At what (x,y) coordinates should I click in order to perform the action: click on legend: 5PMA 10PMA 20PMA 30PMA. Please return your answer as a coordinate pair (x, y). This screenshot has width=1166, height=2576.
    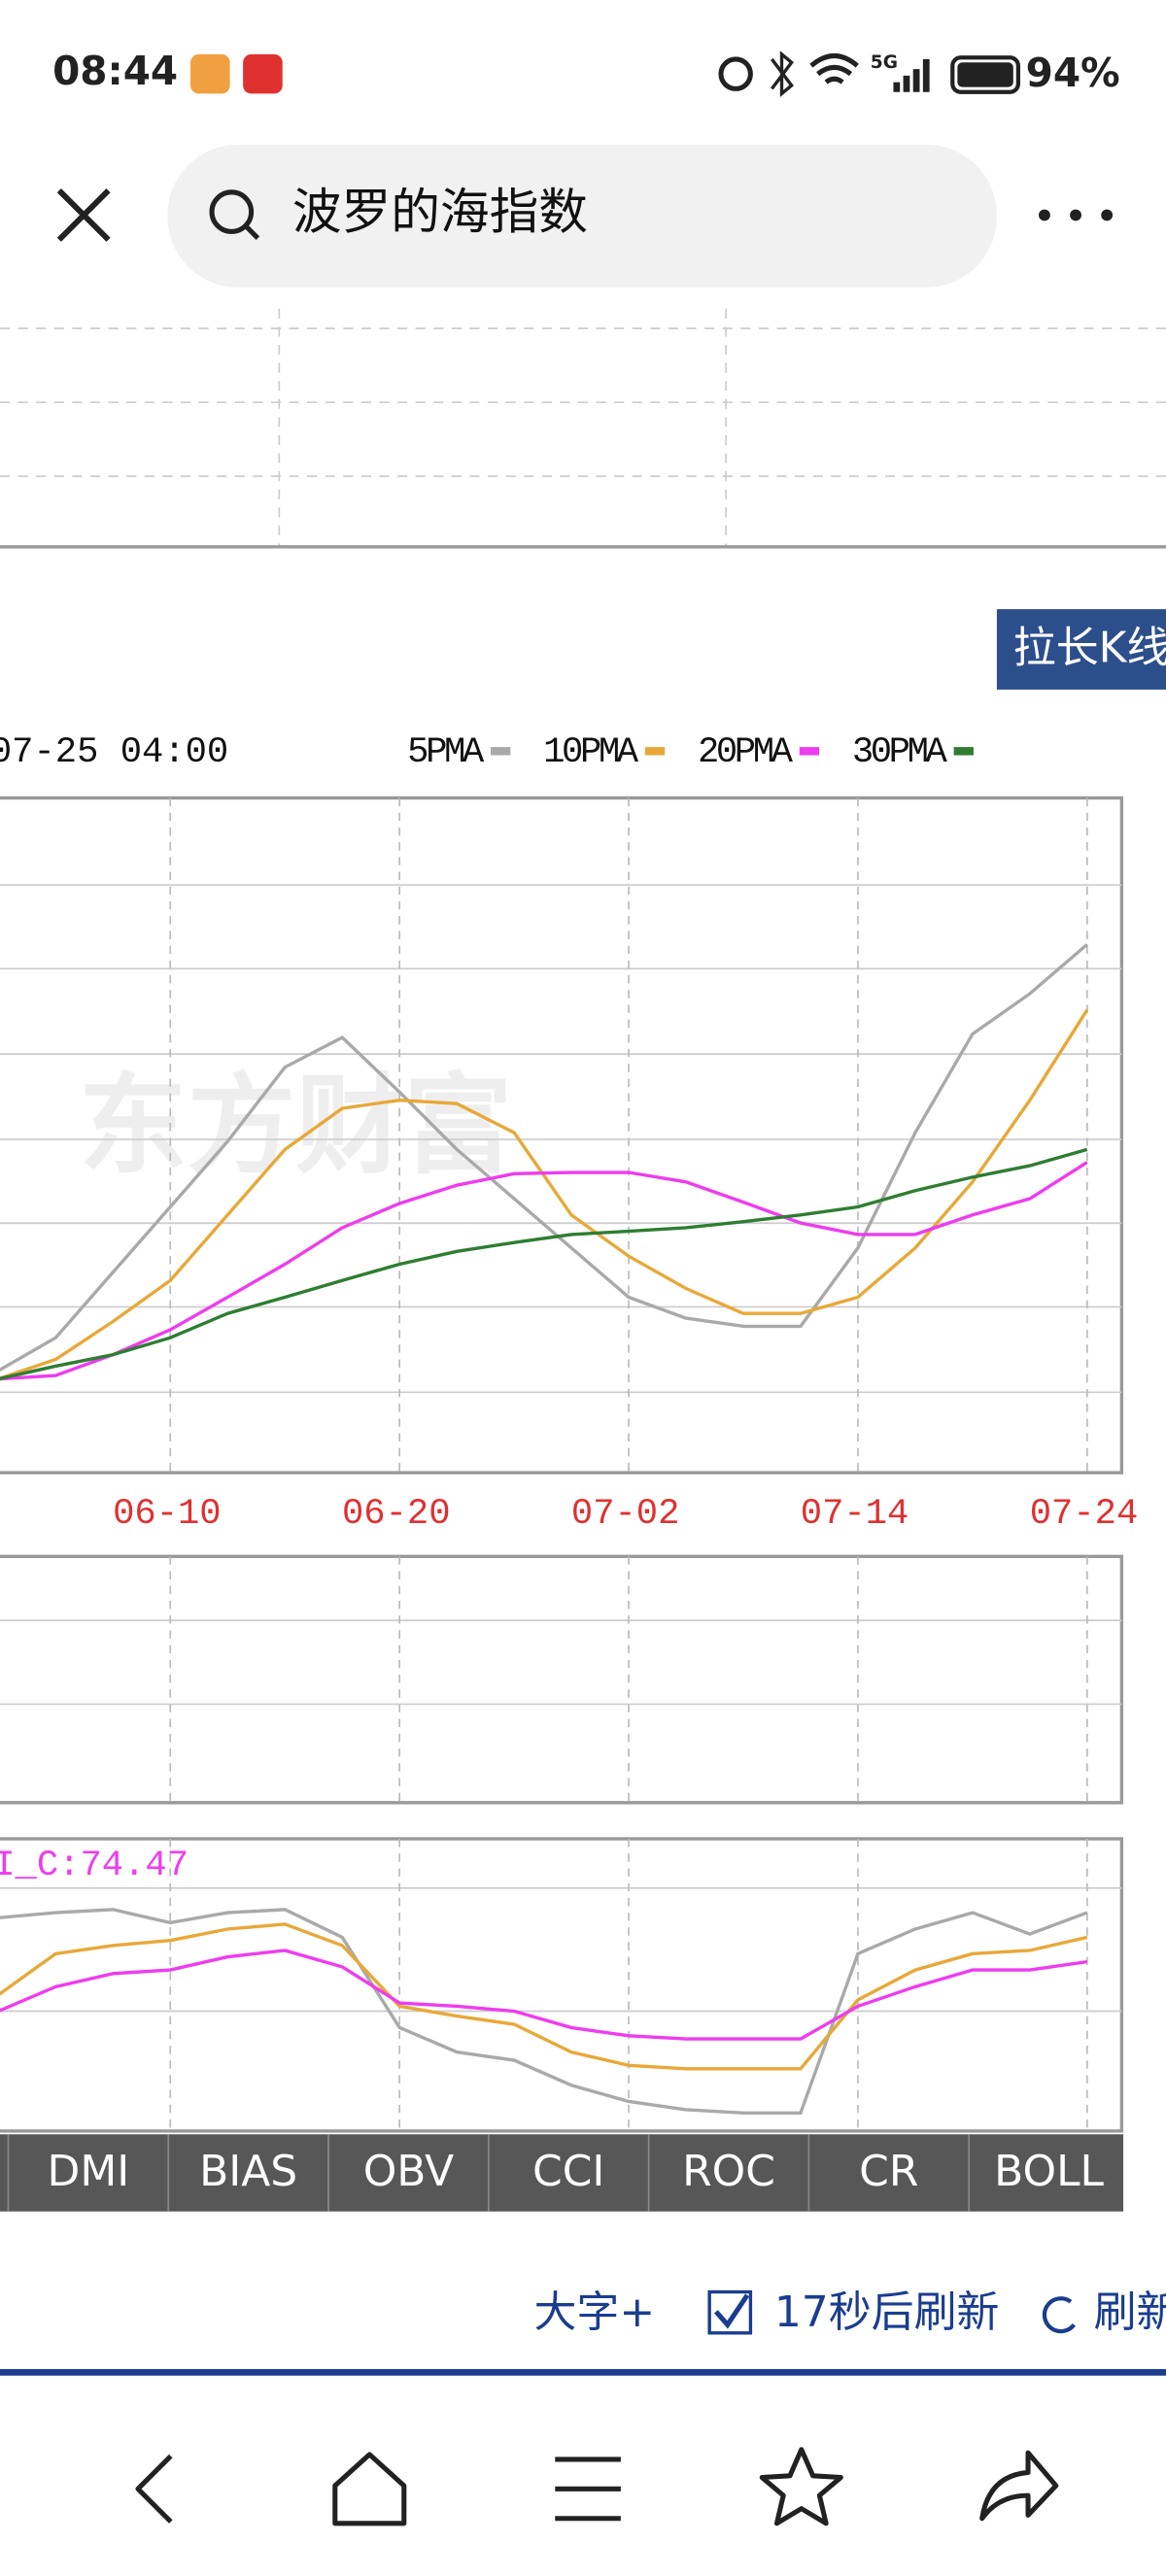
    Looking at the image, I should click on (690, 752).